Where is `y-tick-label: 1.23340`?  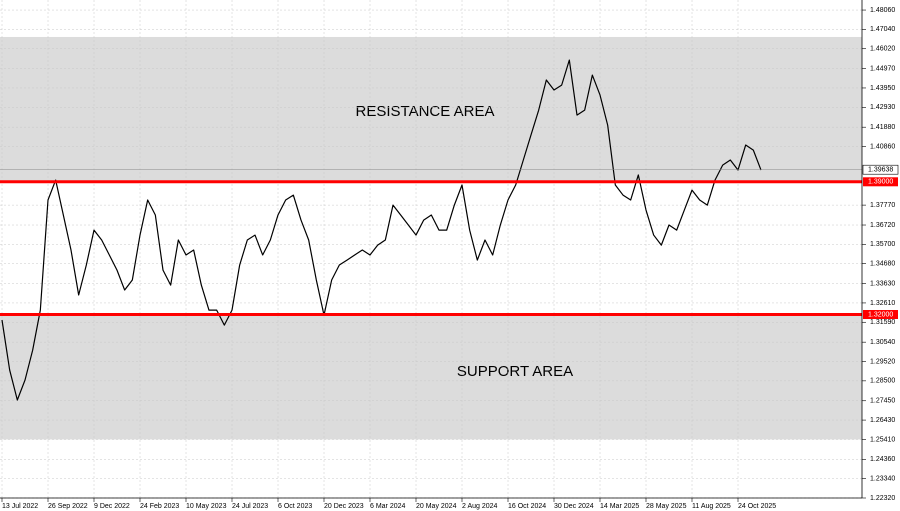
y-tick-label: 1.23340 is located at coordinates (882, 479).